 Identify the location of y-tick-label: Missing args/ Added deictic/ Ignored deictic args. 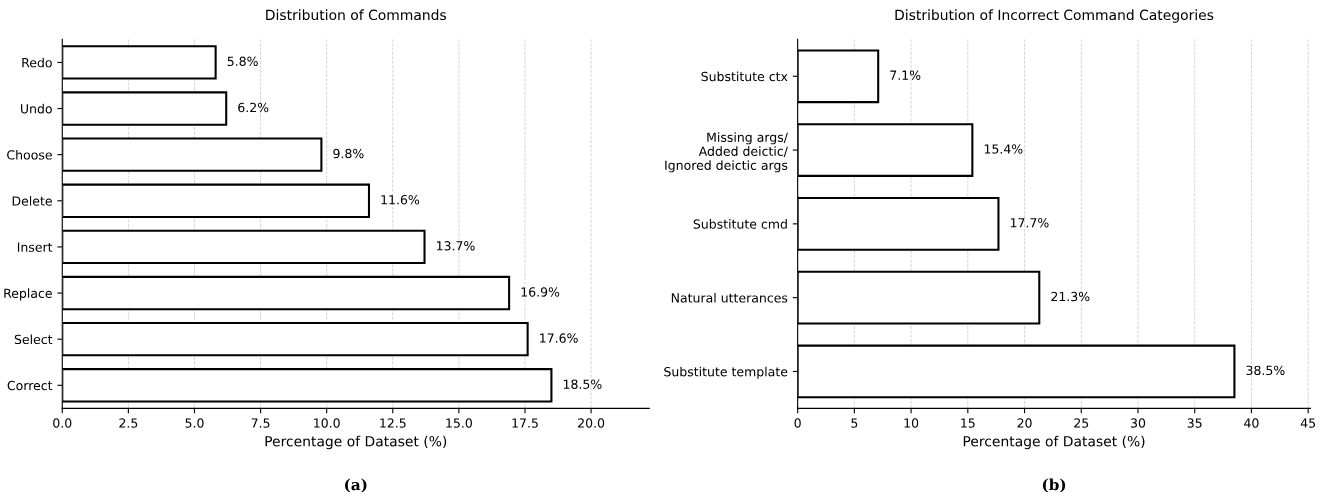
(726, 152).